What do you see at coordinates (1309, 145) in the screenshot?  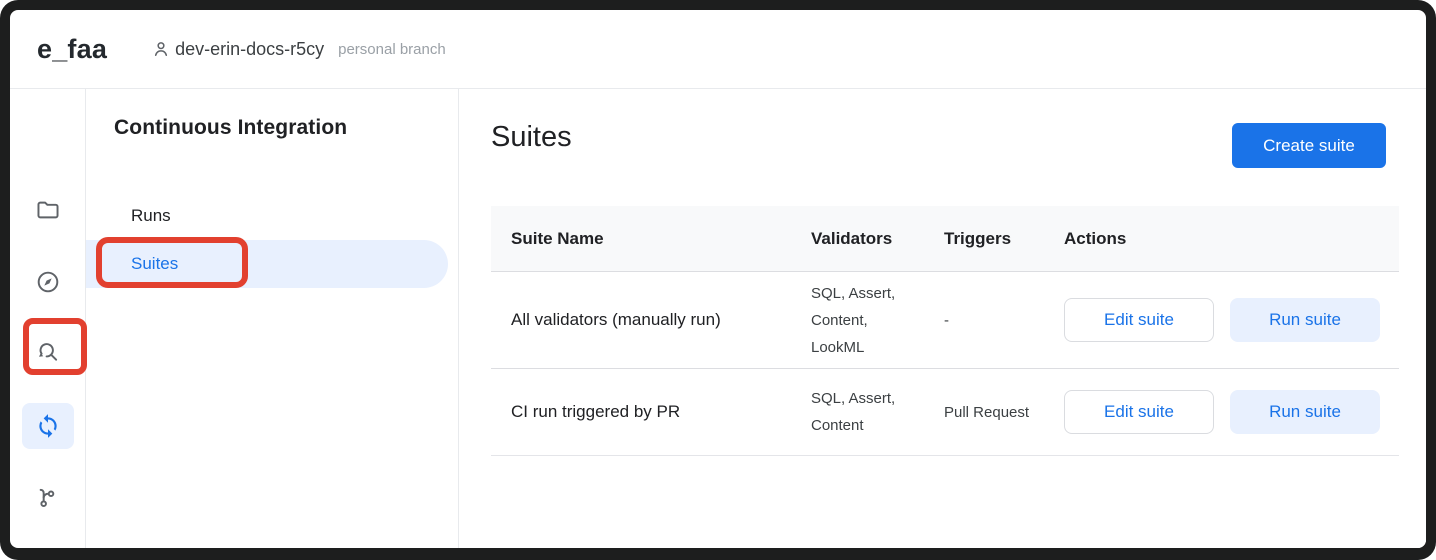 I see `create-suite-button: Create suite` at bounding box center [1309, 145].